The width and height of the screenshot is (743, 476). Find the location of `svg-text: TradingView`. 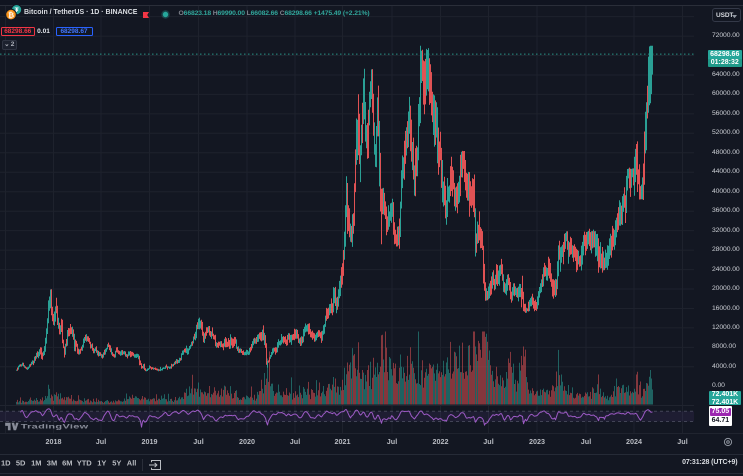

svg-text: TradingView is located at coordinates (55, 426).